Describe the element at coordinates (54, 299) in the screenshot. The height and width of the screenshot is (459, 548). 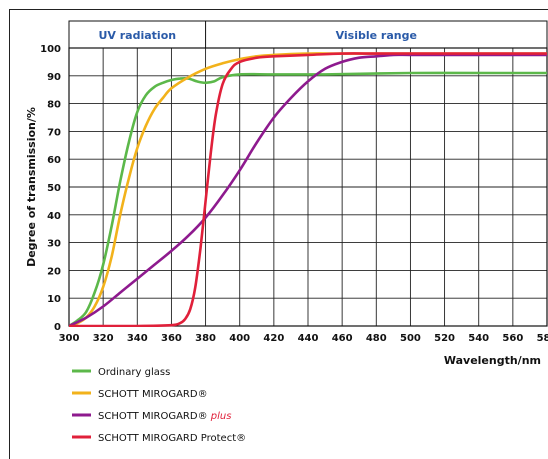
I see `y-tick-label: 10` at that location.